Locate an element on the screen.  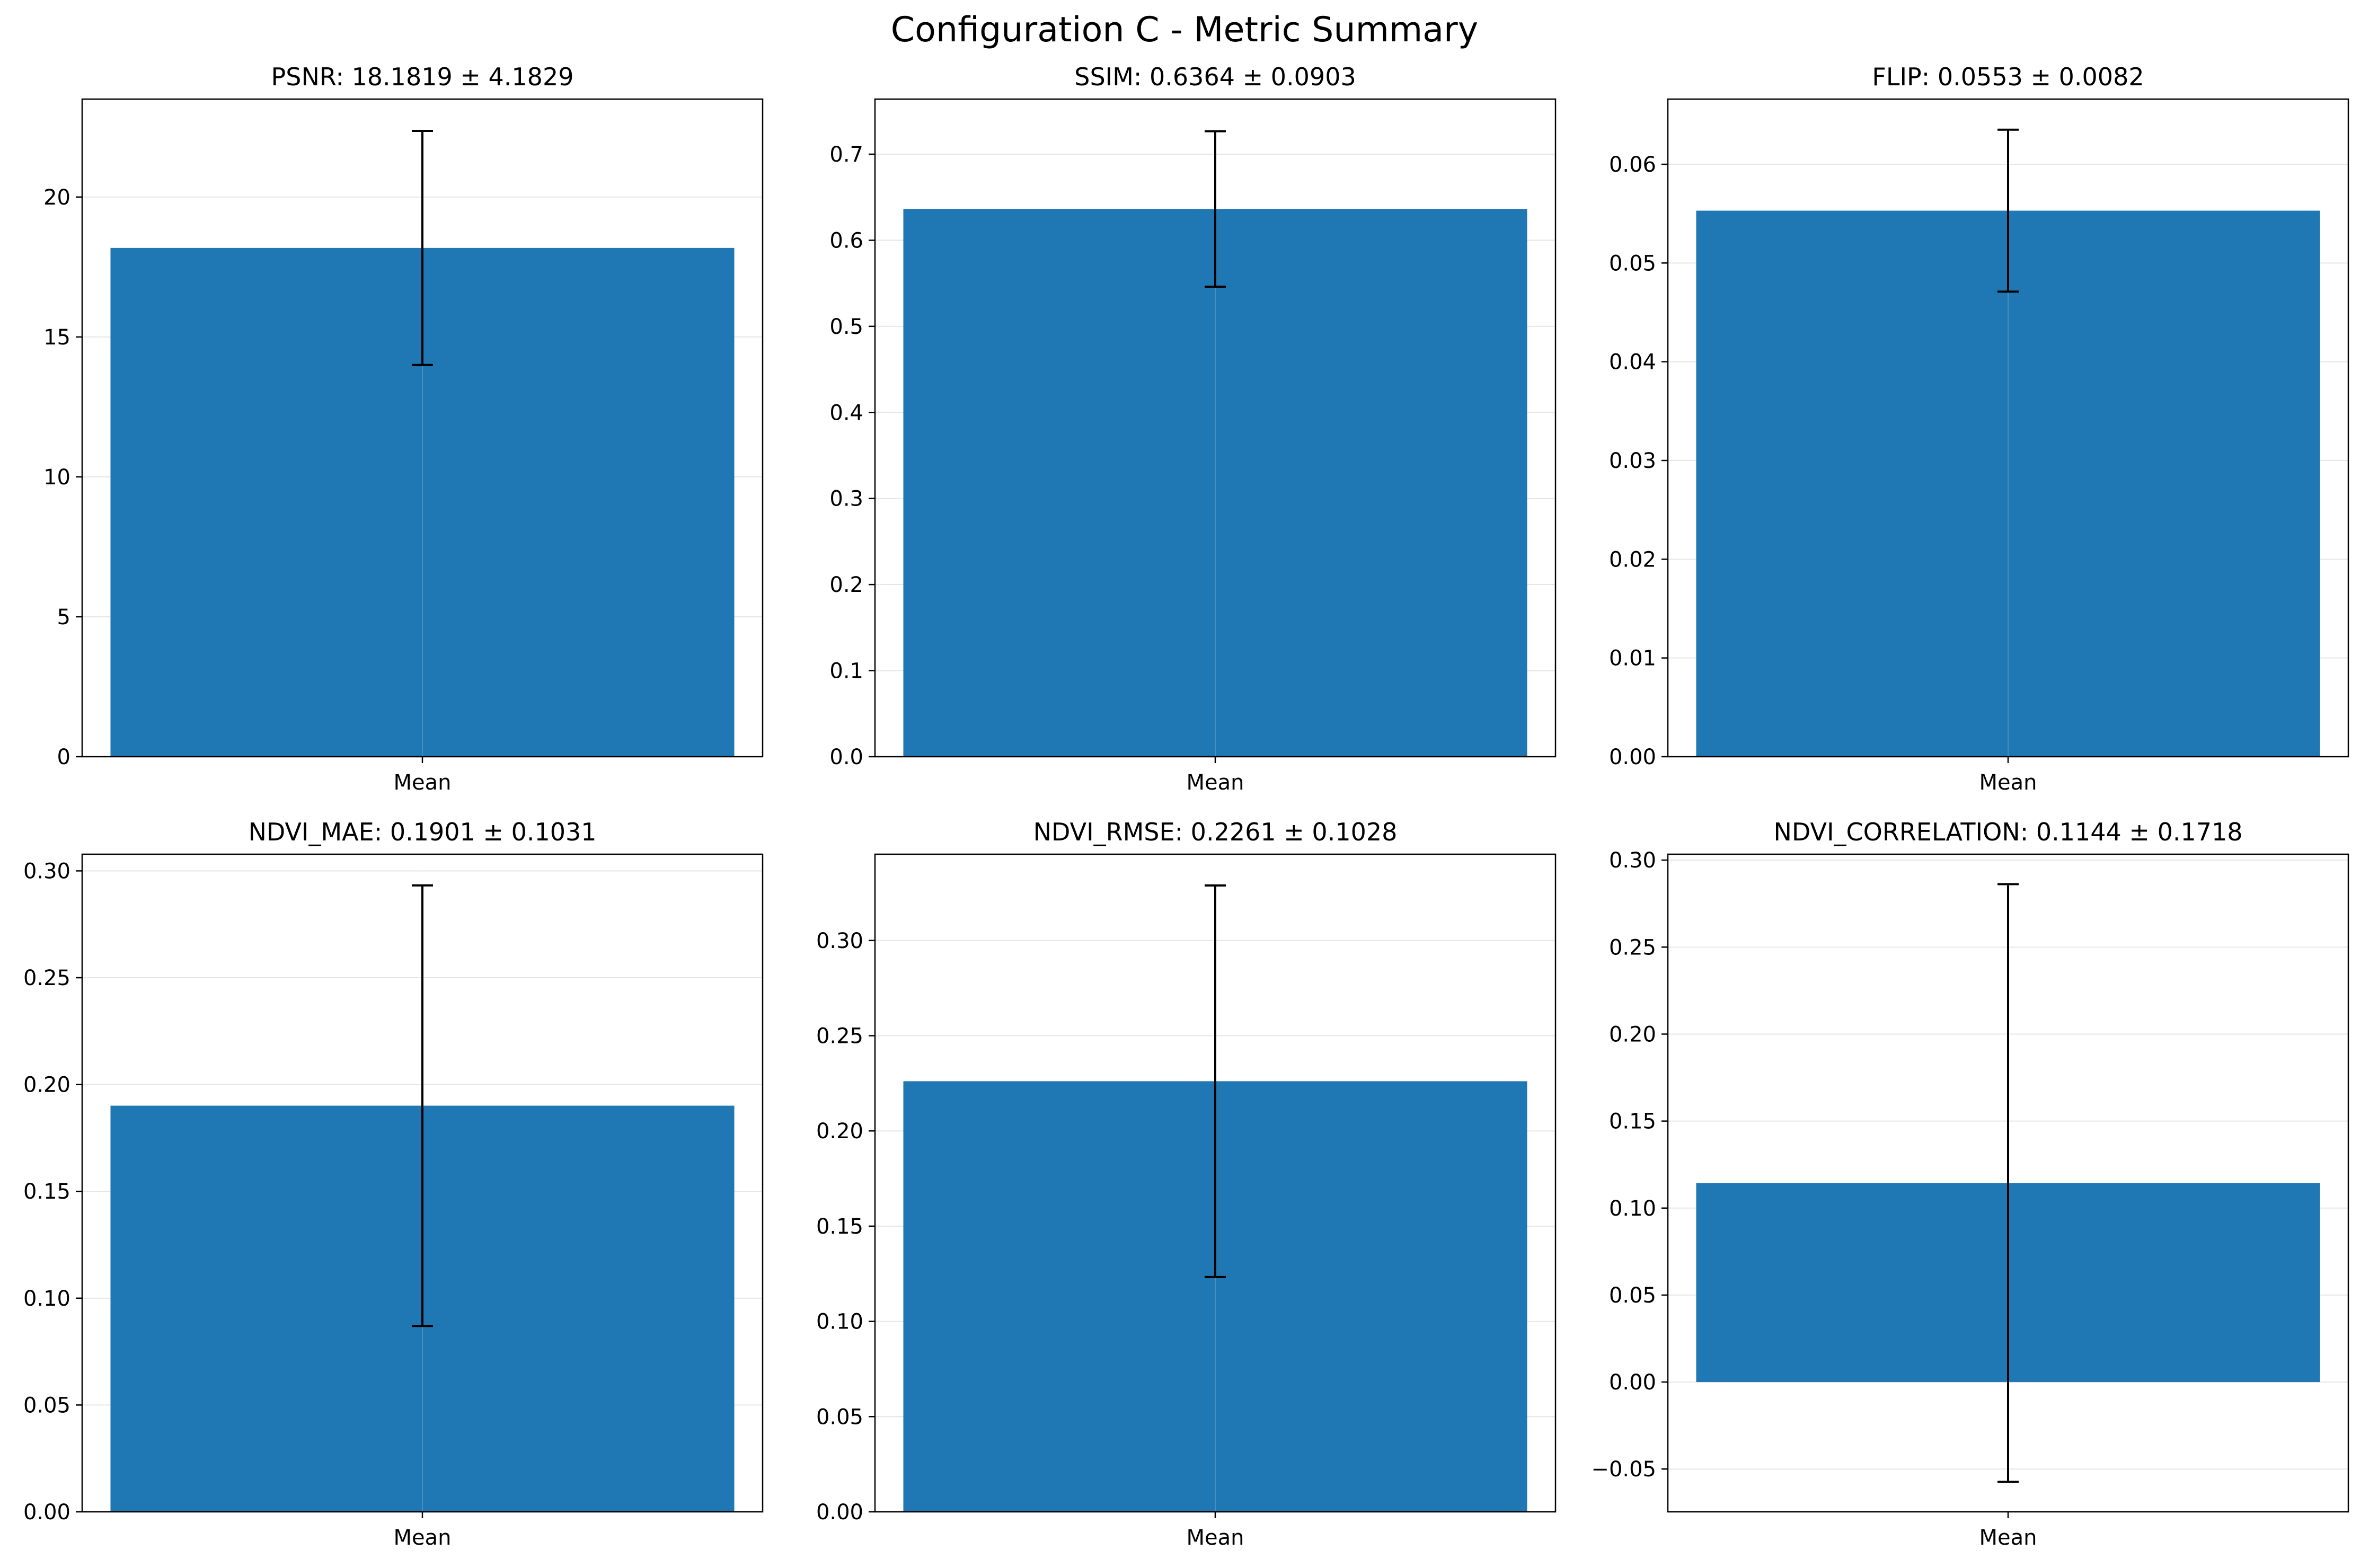
y-tick-label: 0.3 is located at coordinates (846, 499).